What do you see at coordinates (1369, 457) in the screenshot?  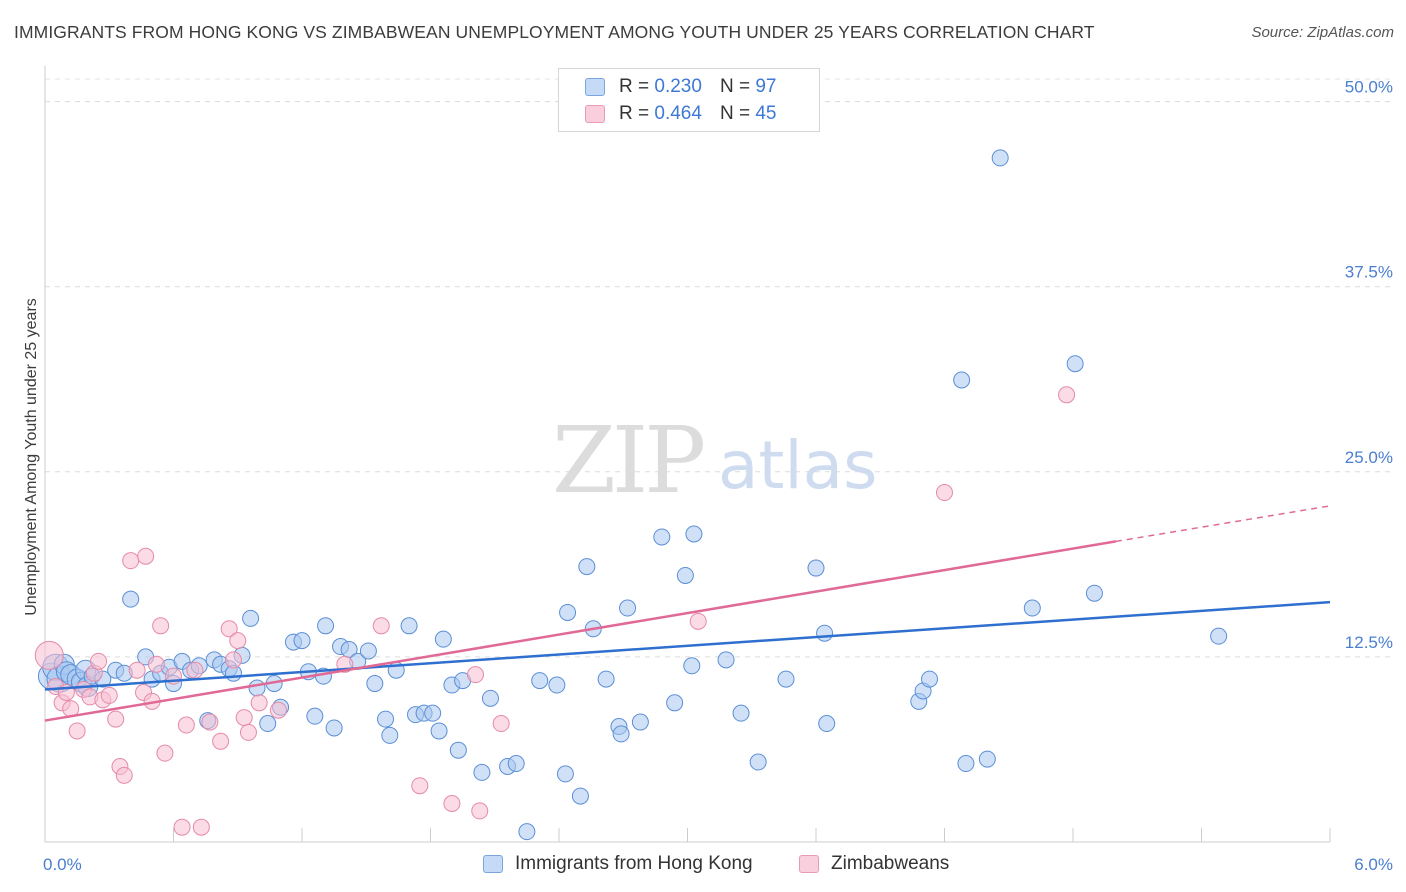 I see `y-tick-label: 25.0%` at bounding box center [1369, 457].